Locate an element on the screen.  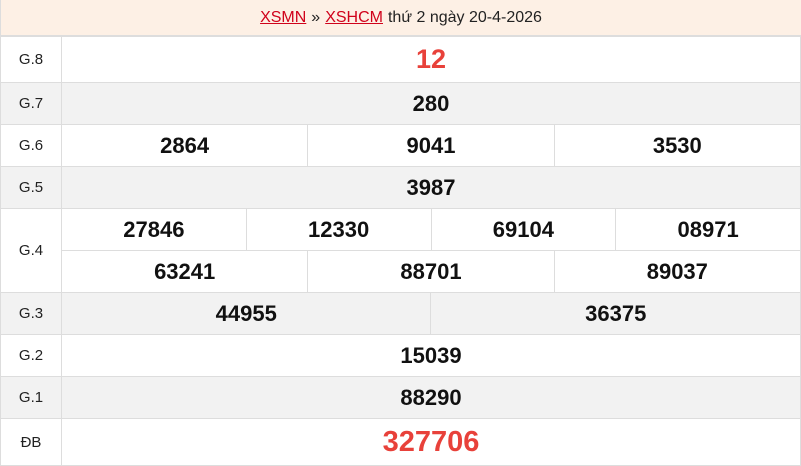
prize-row-g1: G.1 88290 is located at coordinates (400, 397).